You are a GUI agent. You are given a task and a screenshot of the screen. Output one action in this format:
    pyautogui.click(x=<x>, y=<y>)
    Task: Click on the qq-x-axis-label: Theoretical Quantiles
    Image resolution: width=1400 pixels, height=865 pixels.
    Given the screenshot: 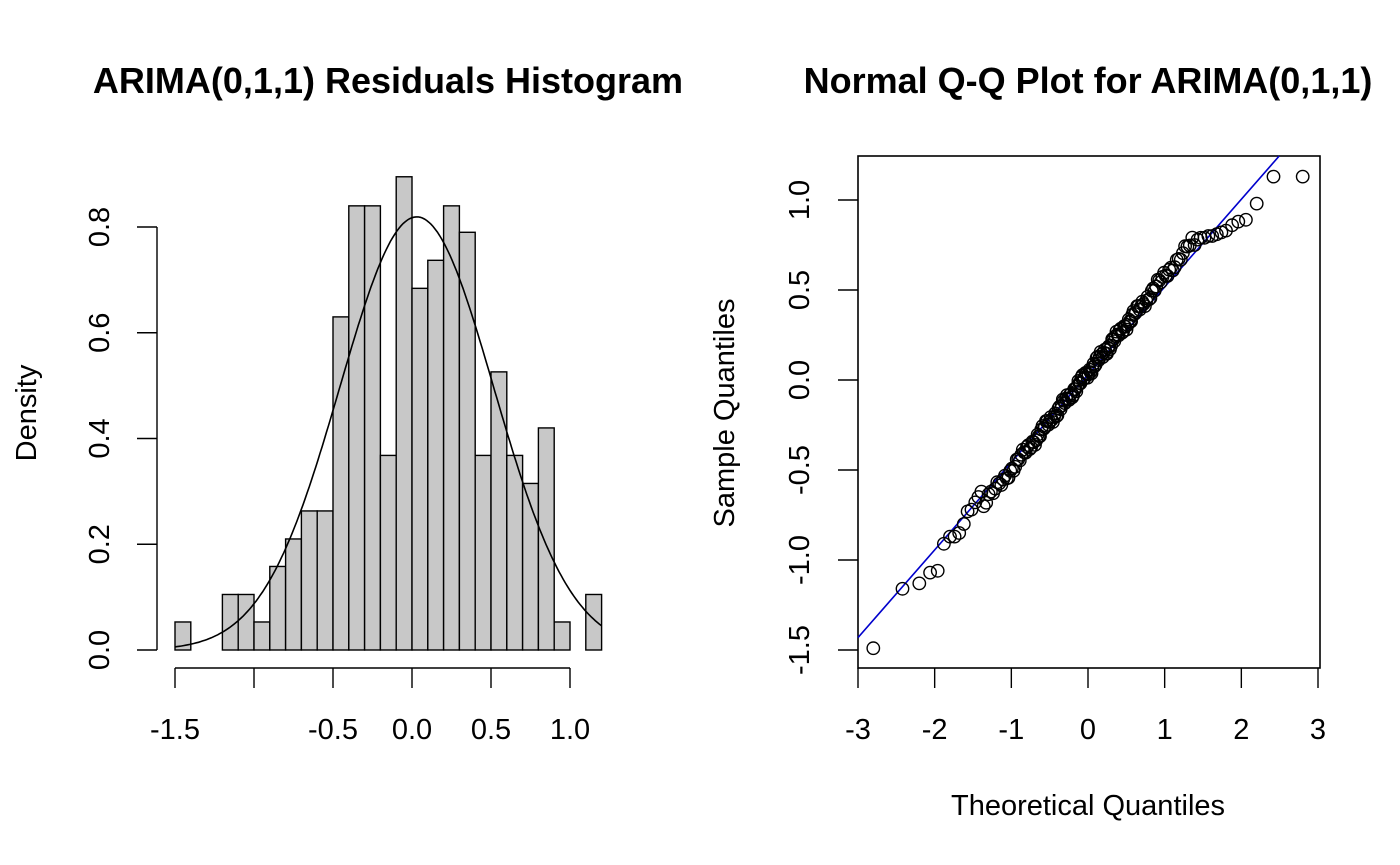 What is the action you would take?
    pyautogui.click(x=1088, y=806)
    